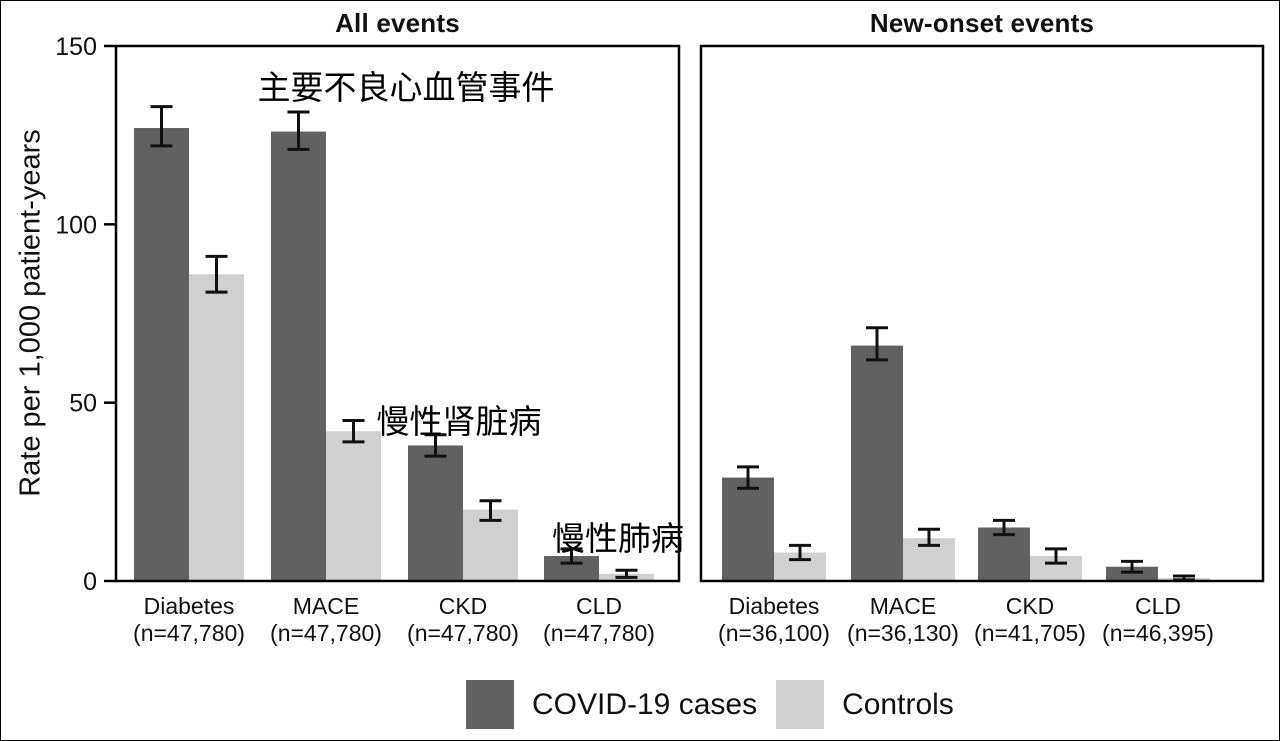 Image resolution: width=1280 pixels, height=741 pixels. I want to click on y-axis-label: Rate per 1,000 patient-years, so click(30, 313).